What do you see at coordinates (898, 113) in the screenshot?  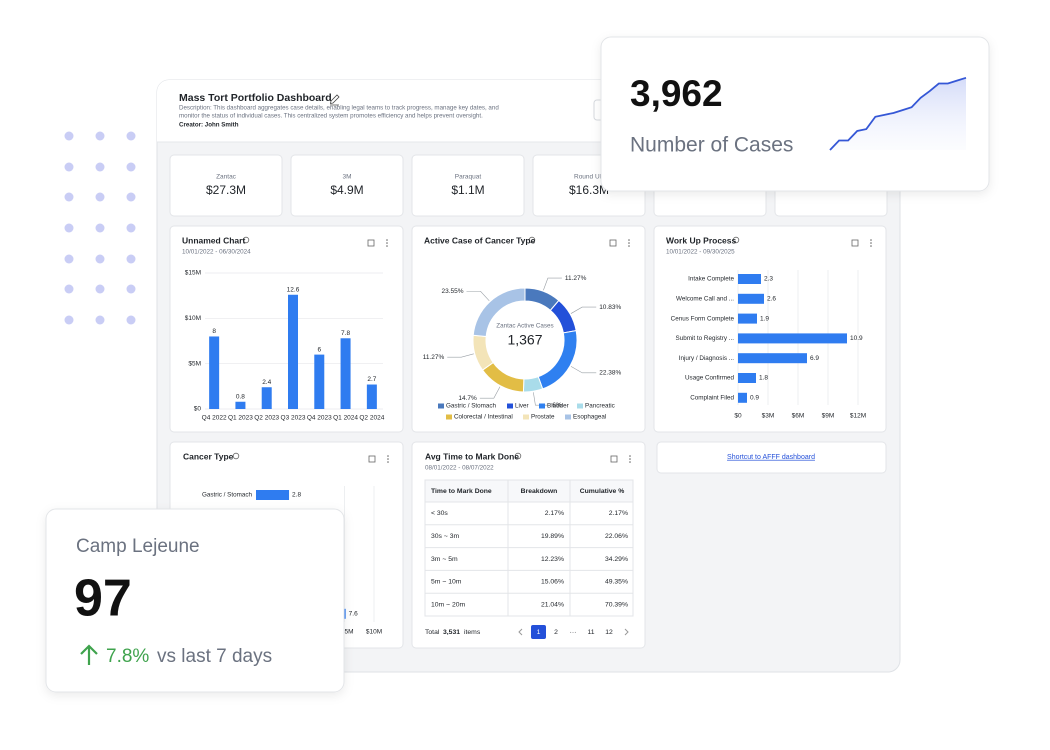 I see `sparkline-area` at bounding box center [898, 113].